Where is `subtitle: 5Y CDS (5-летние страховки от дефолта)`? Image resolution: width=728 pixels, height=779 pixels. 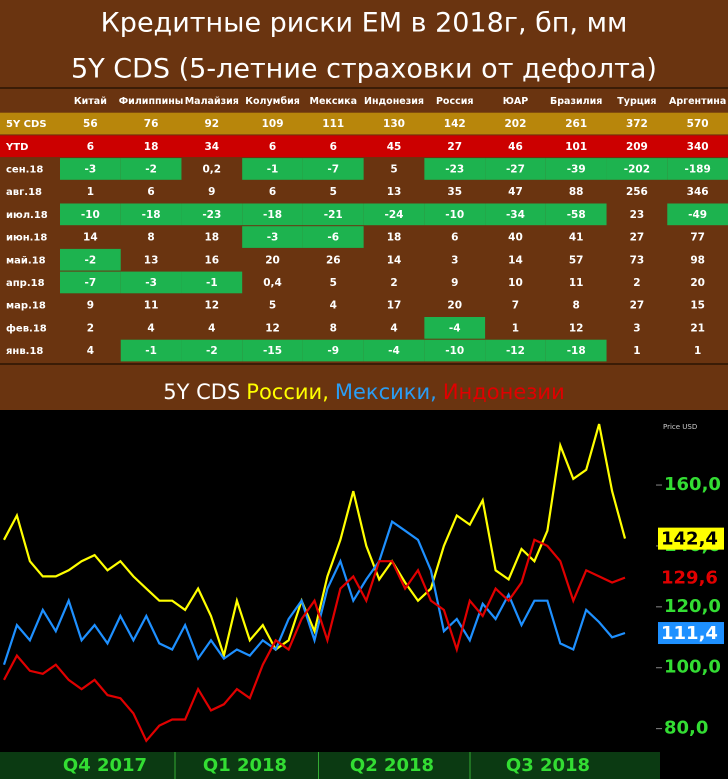 subtitle: 5Y CDS (5-летние страховки от дефолта) is located at coordinates (364, 69).